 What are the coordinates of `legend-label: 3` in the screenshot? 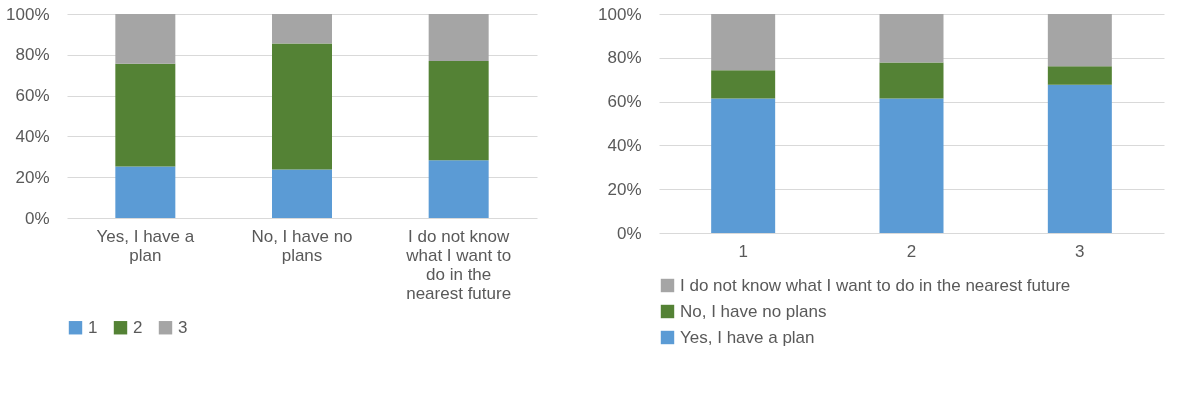 It's located at (183, 327).